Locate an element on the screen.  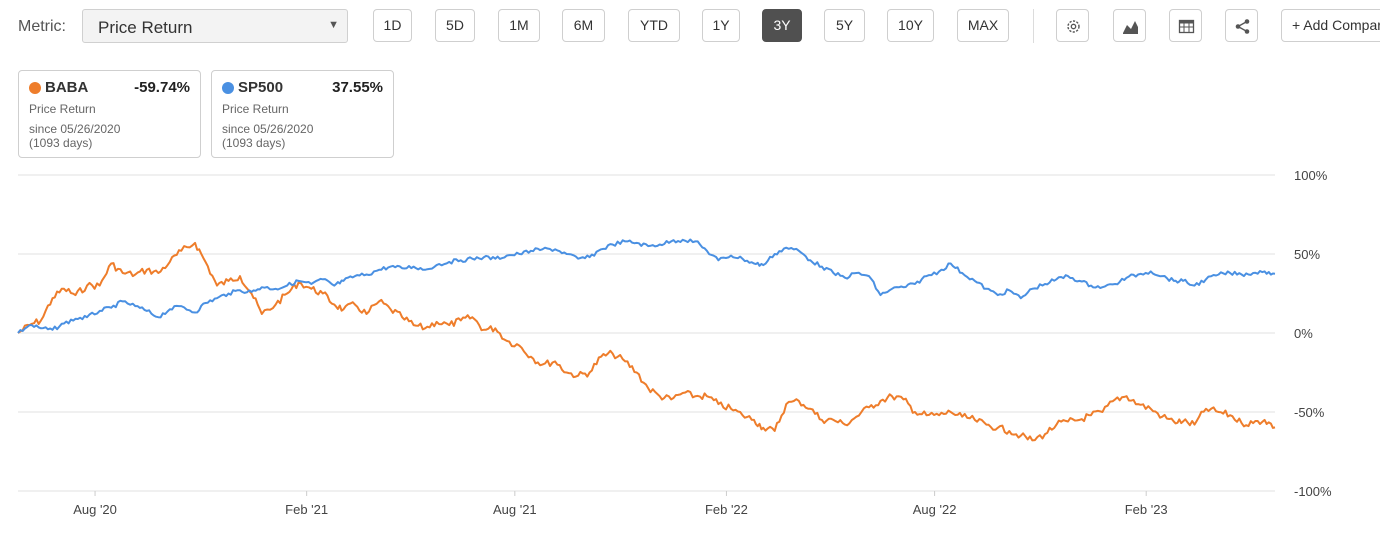
metric-select: Price Return ▼ is located at coordinates (215, 26).